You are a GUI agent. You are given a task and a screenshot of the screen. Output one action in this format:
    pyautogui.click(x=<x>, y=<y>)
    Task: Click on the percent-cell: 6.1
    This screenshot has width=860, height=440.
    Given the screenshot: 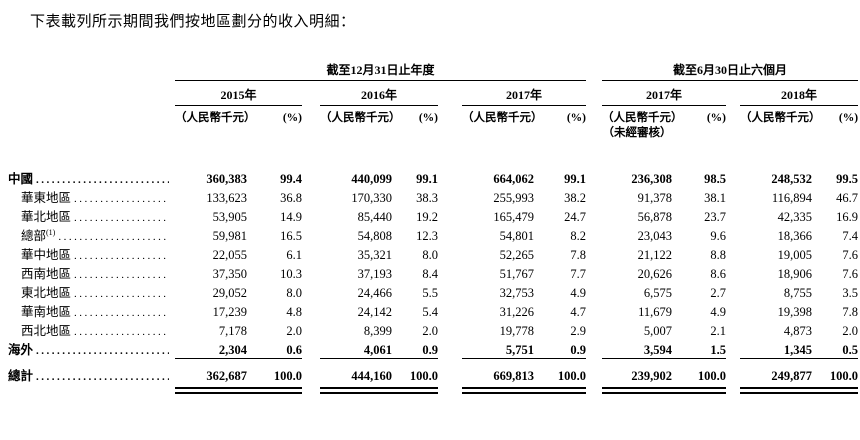 What is the action you would take?
    pyautogui.click(x=294, y=255)
    